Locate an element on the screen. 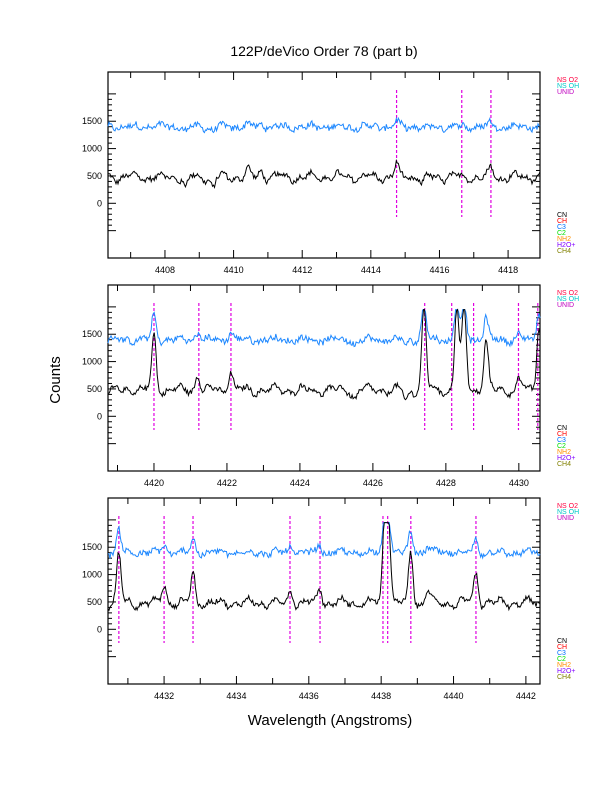 This screenshot has width=612, height=792. x-tick-label: 4430 is located at coordinates (519, 483).